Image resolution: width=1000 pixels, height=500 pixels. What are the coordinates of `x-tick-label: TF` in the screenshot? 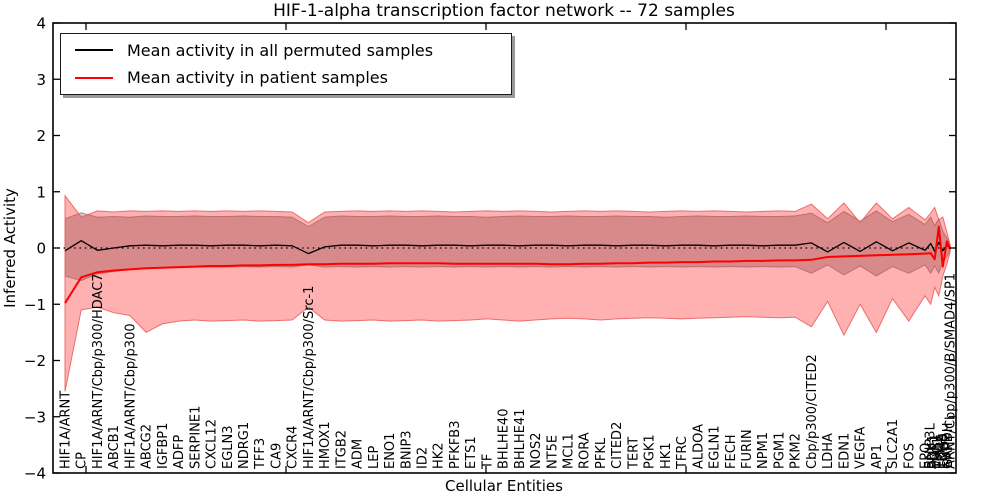 It's located at (487, 462).